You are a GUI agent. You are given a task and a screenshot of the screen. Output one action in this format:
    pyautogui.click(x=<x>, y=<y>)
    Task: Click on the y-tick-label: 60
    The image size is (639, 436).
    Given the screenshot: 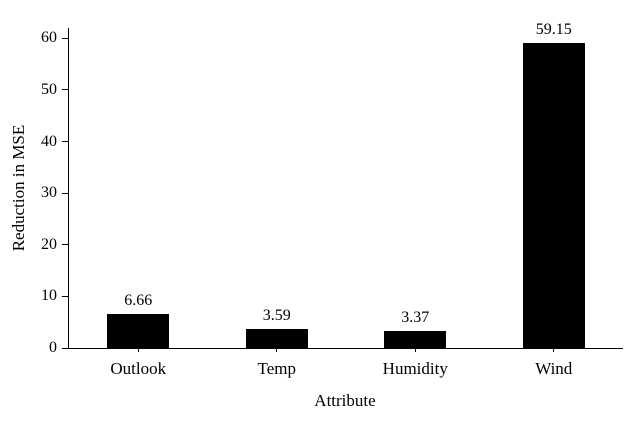 What is the action you would take?
    pyautogui.click(x=49, y=38)
    